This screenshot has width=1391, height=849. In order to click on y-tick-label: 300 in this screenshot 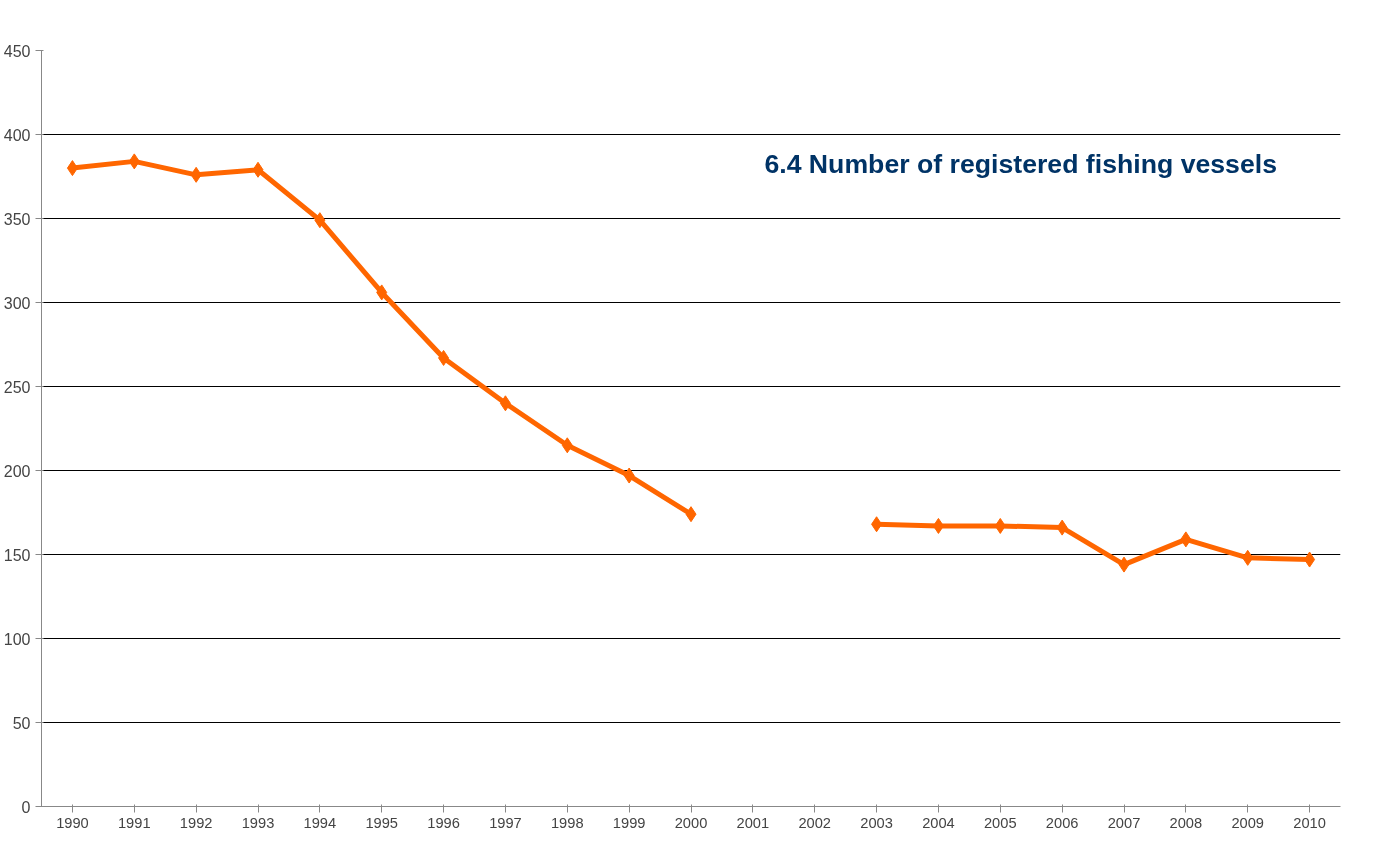, I will do `click(17, 303)`.